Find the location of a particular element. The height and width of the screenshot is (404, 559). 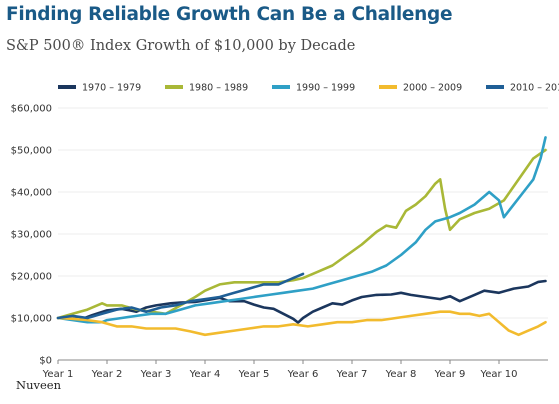

legend-label: 2010 – 2014 is located at coordinates (534, 88).